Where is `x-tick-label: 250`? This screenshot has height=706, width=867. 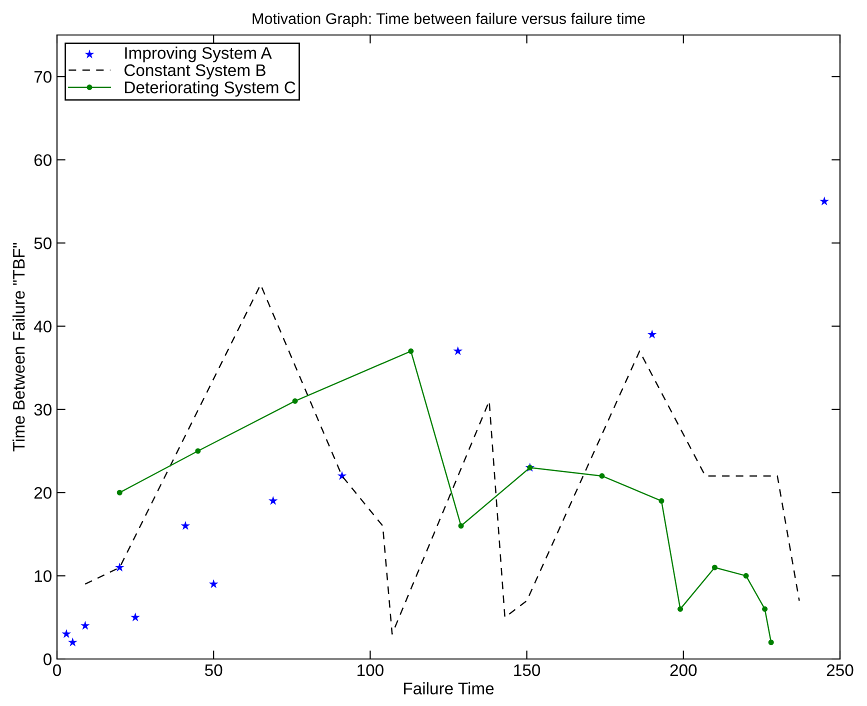
x-tick-label: 250 is located at coordinates (840, 670).